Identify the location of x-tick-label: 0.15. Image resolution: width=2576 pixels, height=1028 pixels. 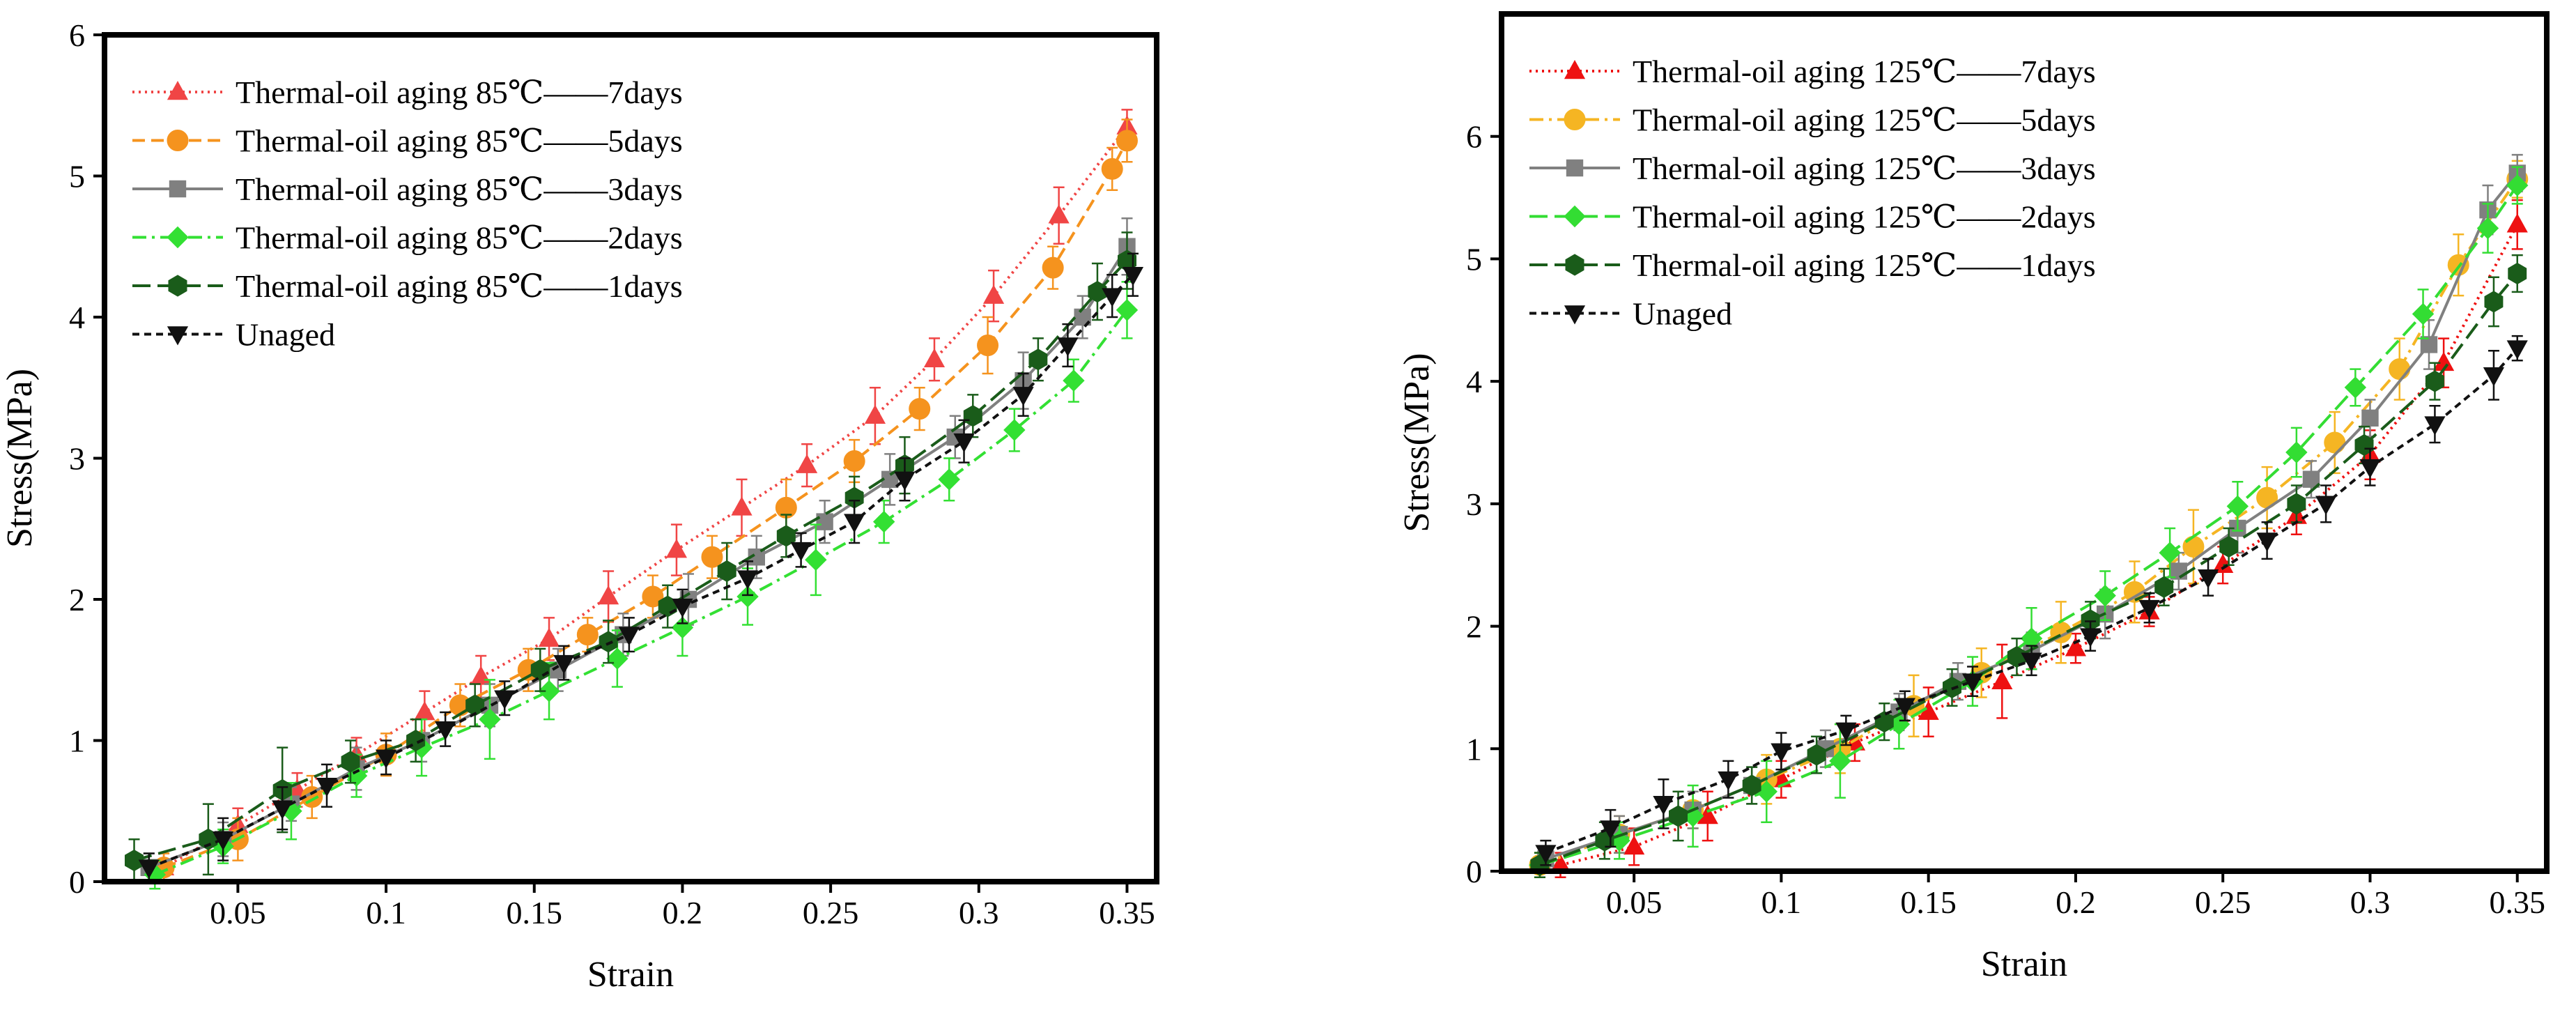
(535, 912).